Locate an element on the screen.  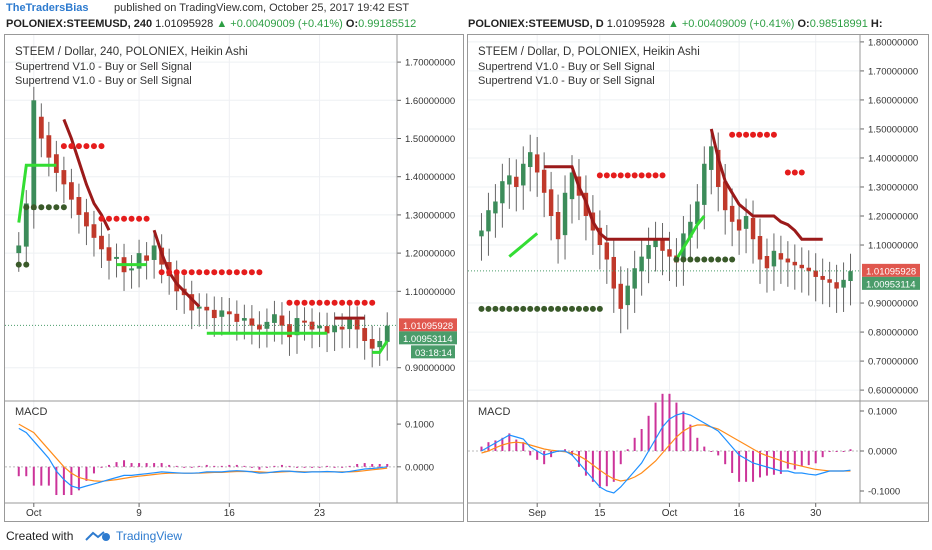
author-link: TheTradersBias is located at coordinates (47, 8).